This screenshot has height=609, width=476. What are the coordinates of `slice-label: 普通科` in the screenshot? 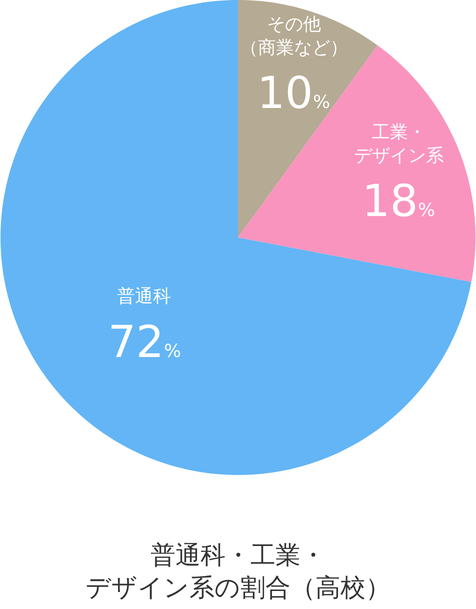 It's located at (144, 296).